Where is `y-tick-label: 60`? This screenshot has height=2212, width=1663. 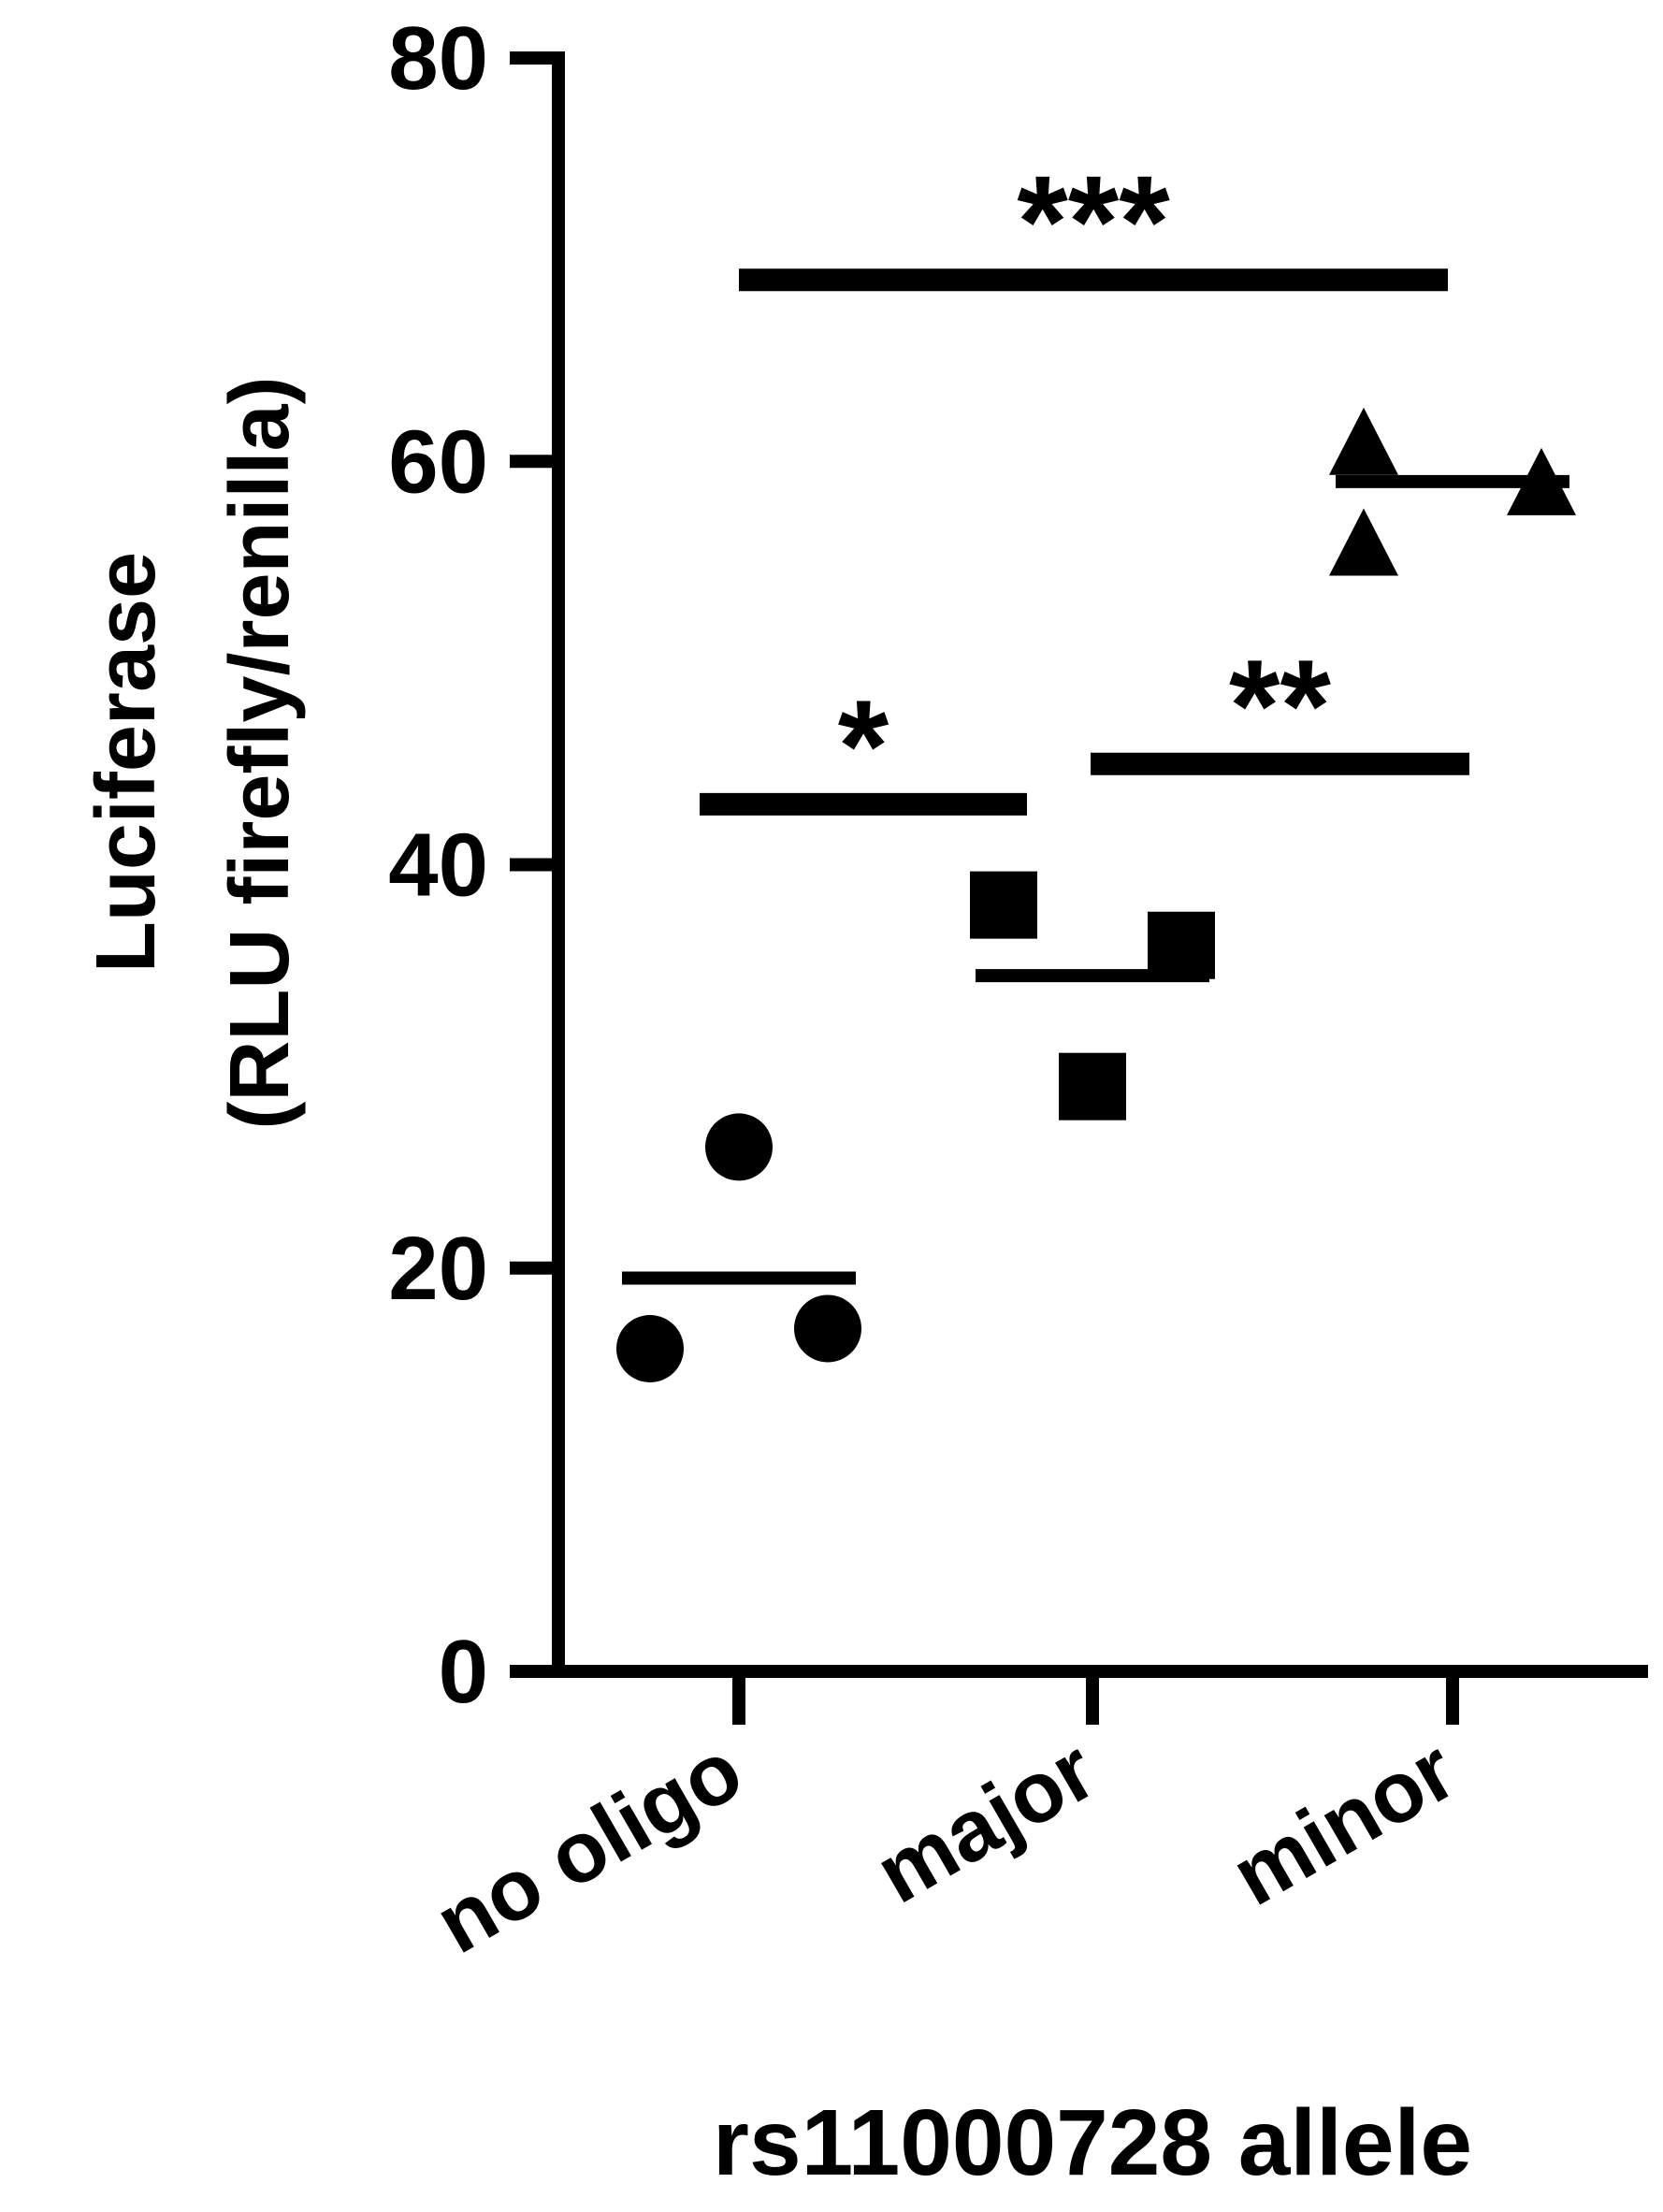
y-tick-label: 60 is located at coordinates (438, 462).